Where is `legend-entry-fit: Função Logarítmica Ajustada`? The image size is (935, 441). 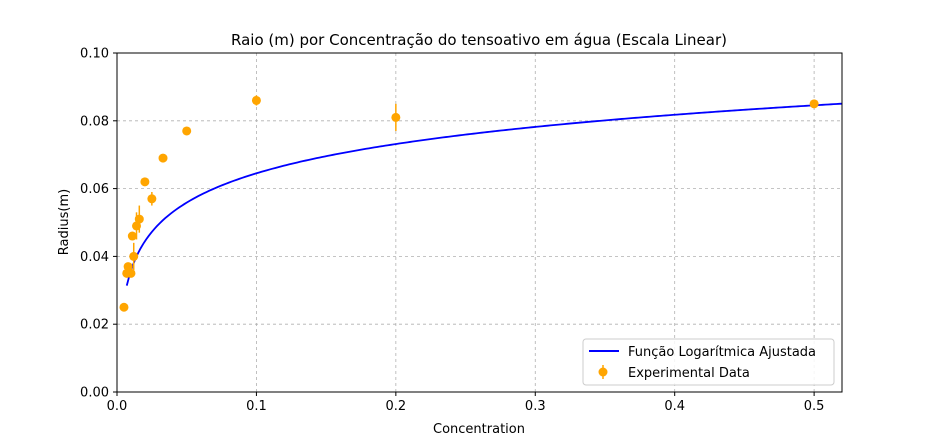
legend-entry-fit: Função Logarítmica Ajustada is located at coordinates (722, 352).